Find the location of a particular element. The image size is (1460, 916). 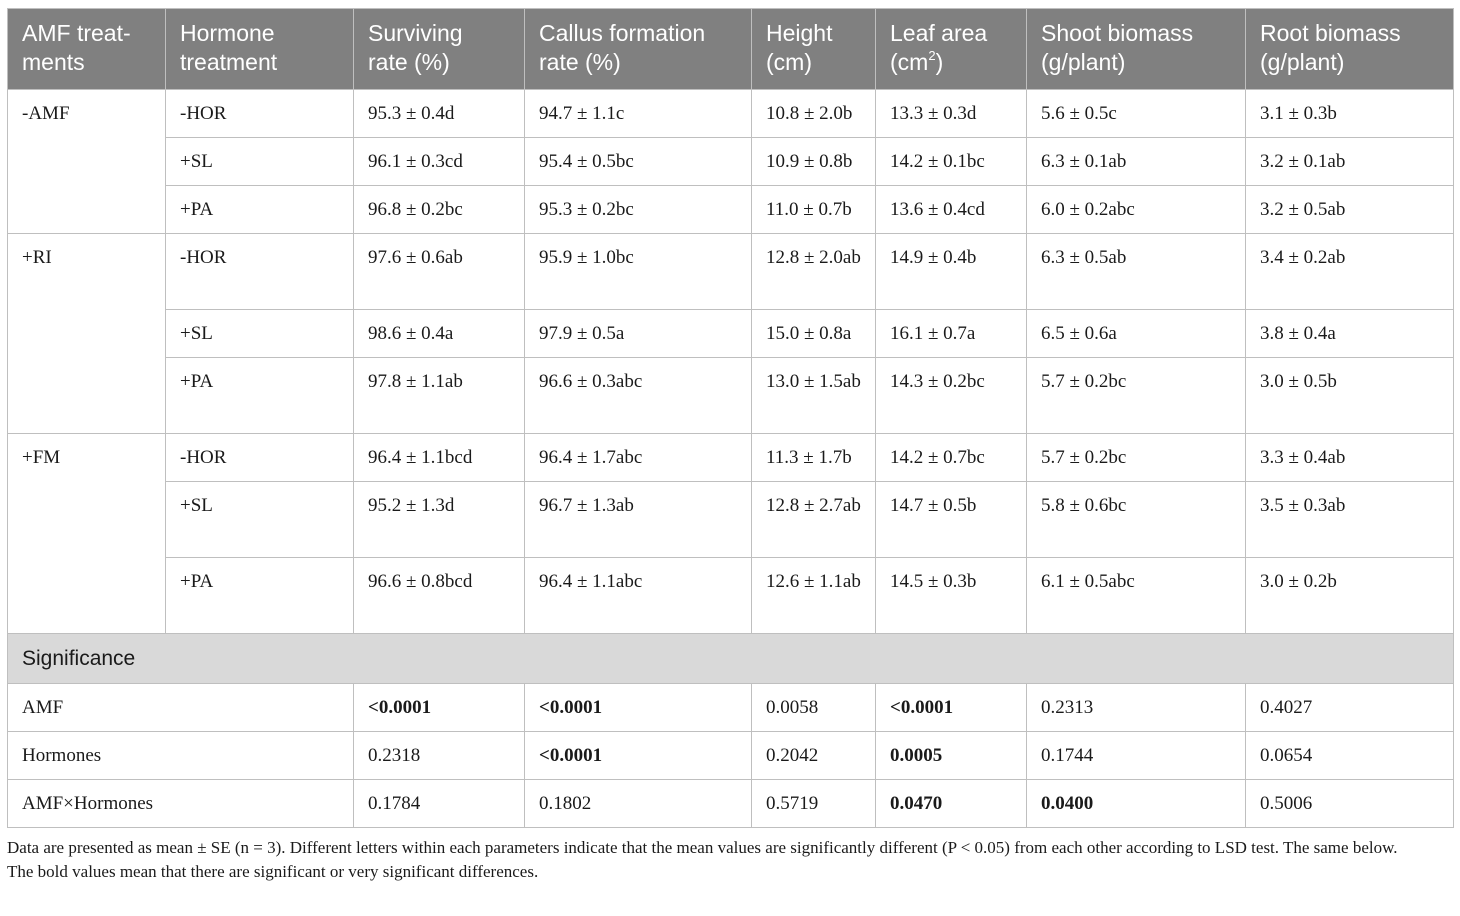

shoot-biomass-p-cell: 0.1744 is located at coordinates (1136, 755).